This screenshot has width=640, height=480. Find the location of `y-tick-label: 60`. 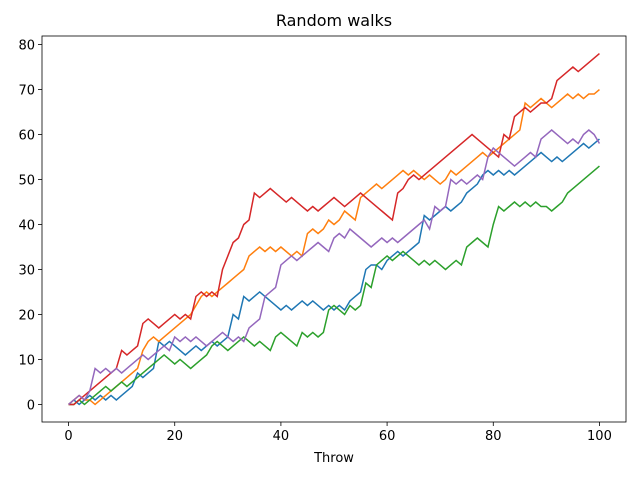

y-tick-label: 60 is located at coordinates (26, 136).